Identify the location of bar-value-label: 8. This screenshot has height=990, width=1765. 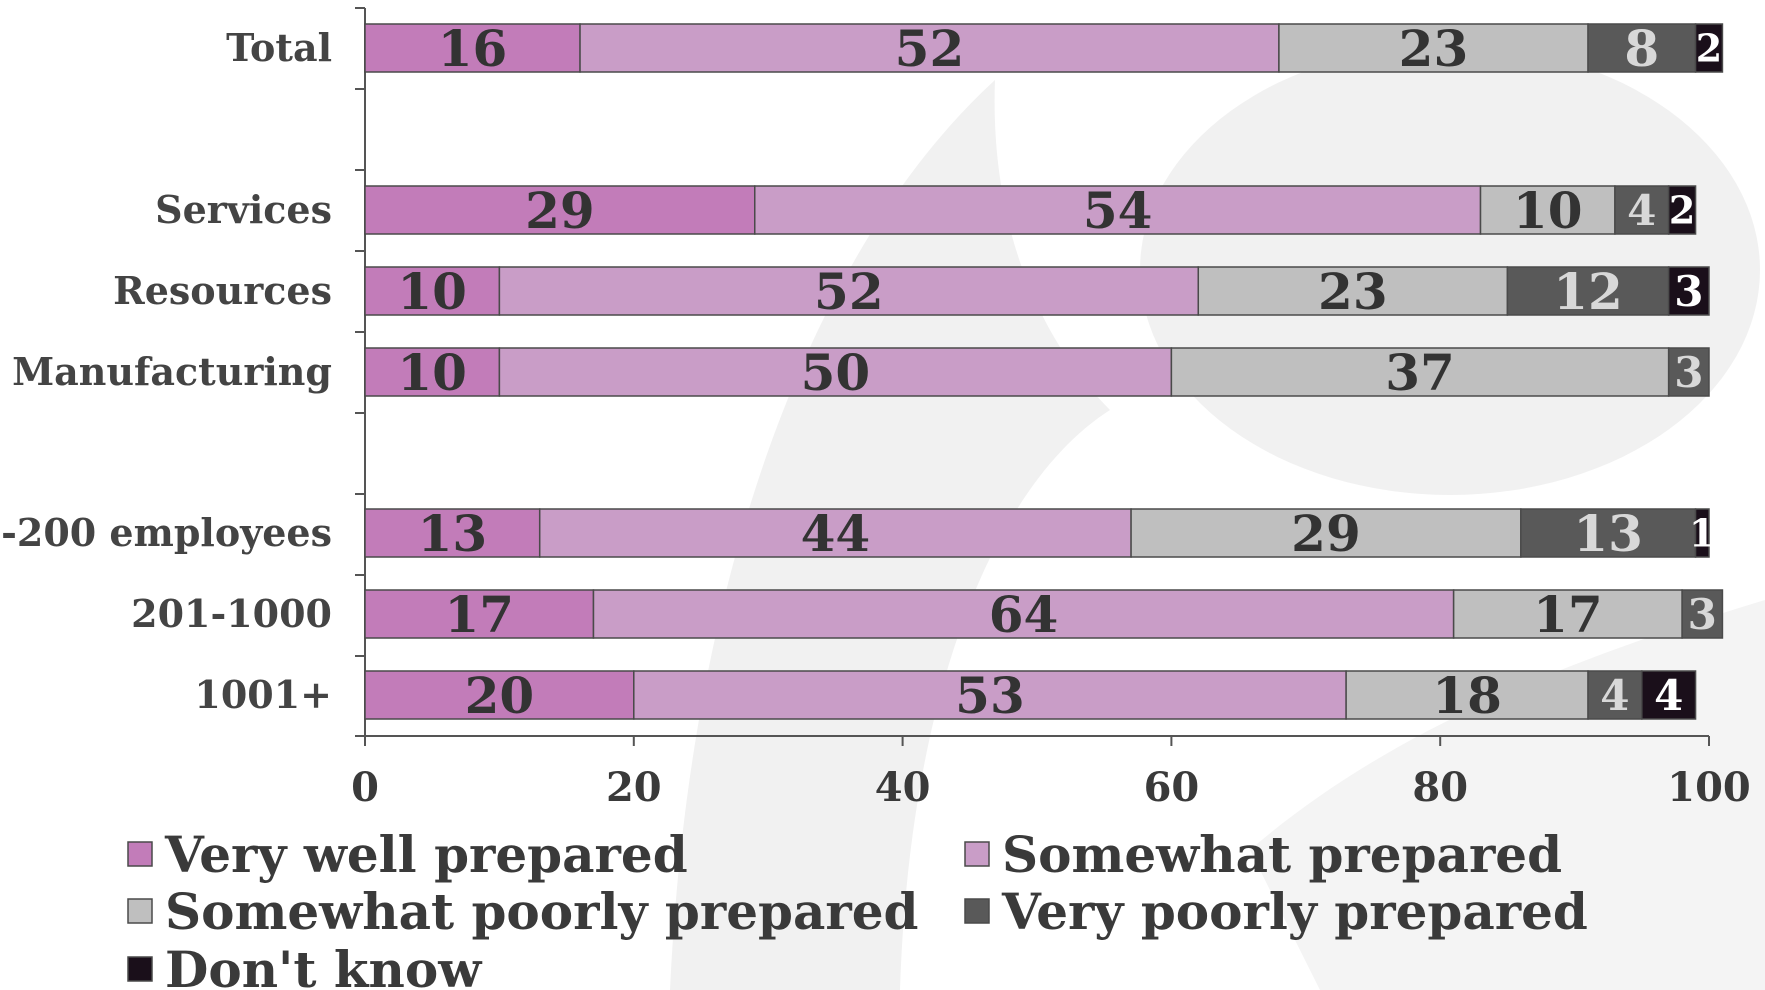
(1641, 48).